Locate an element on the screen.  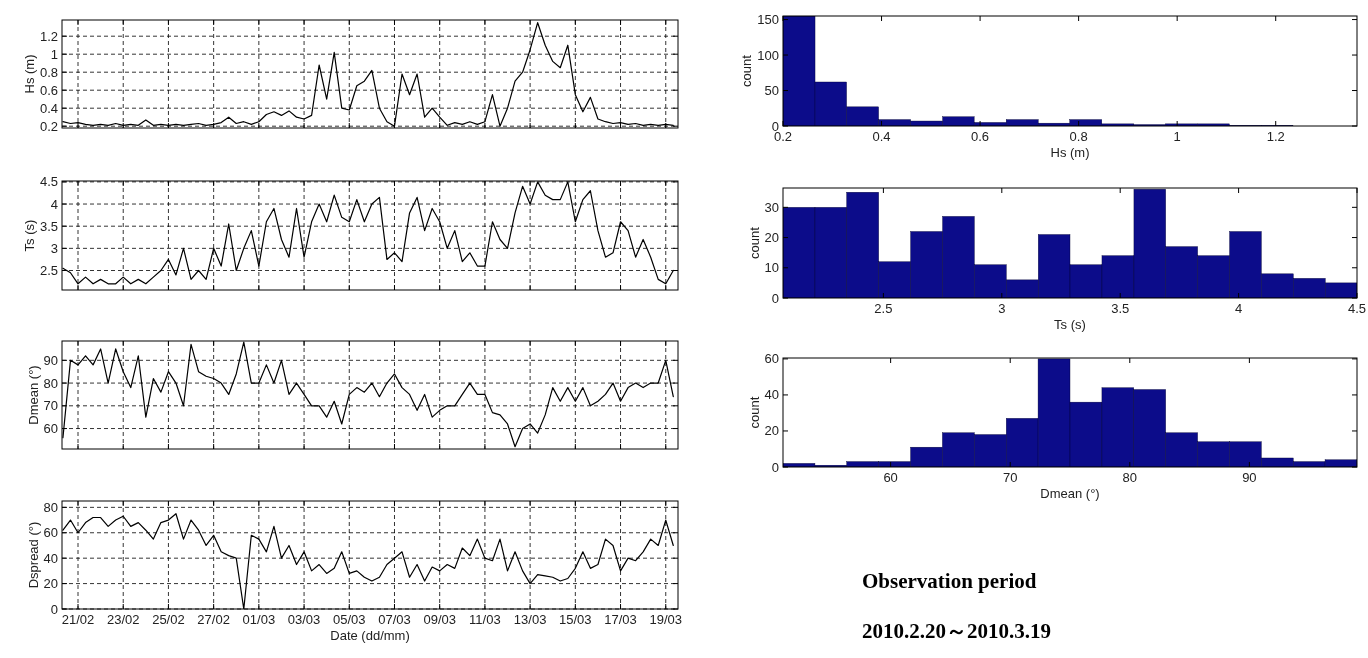
text: 2010.2.20～2010.3.19 is located at coordinates (956, 631).